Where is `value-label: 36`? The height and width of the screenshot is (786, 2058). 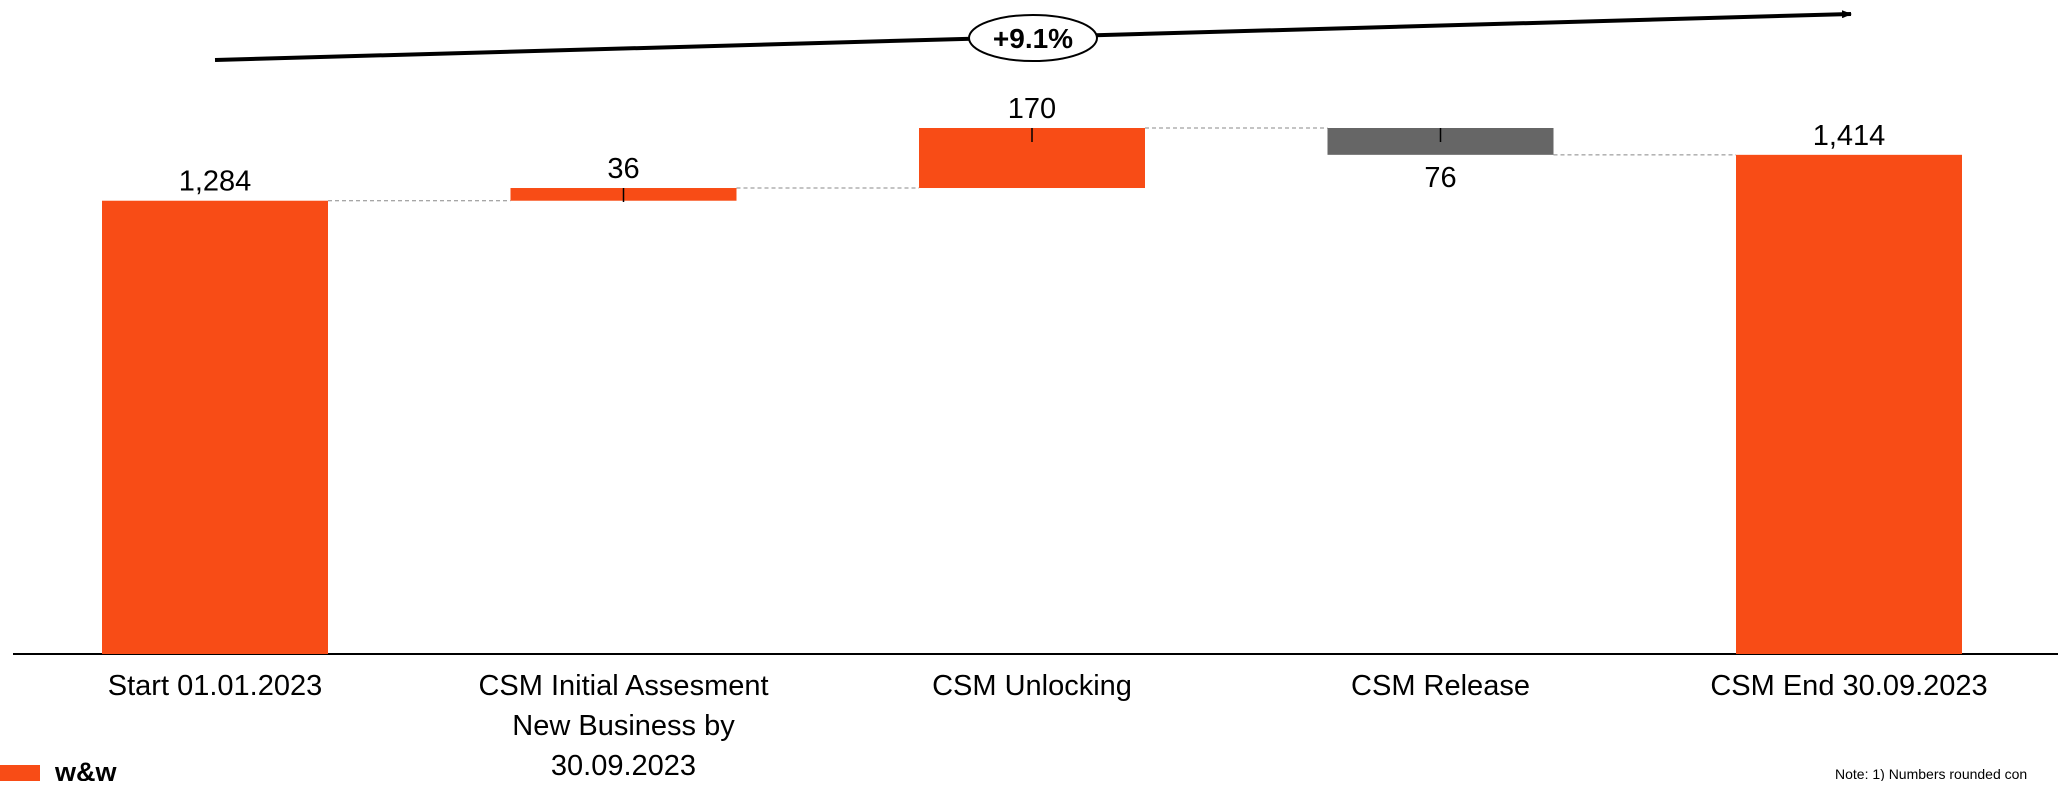 value-label: 36 is located at coordinates (623, 169).